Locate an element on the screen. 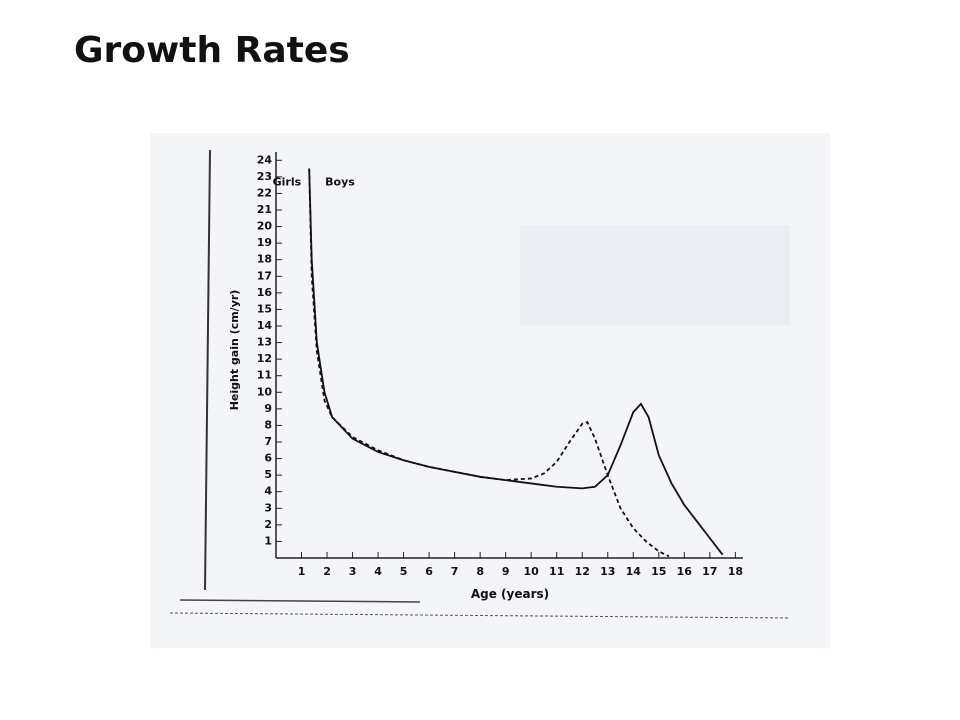 The width and height of the screenshot is (960, 720). y-tick-label: 5 is located at coordinates (268, 474).